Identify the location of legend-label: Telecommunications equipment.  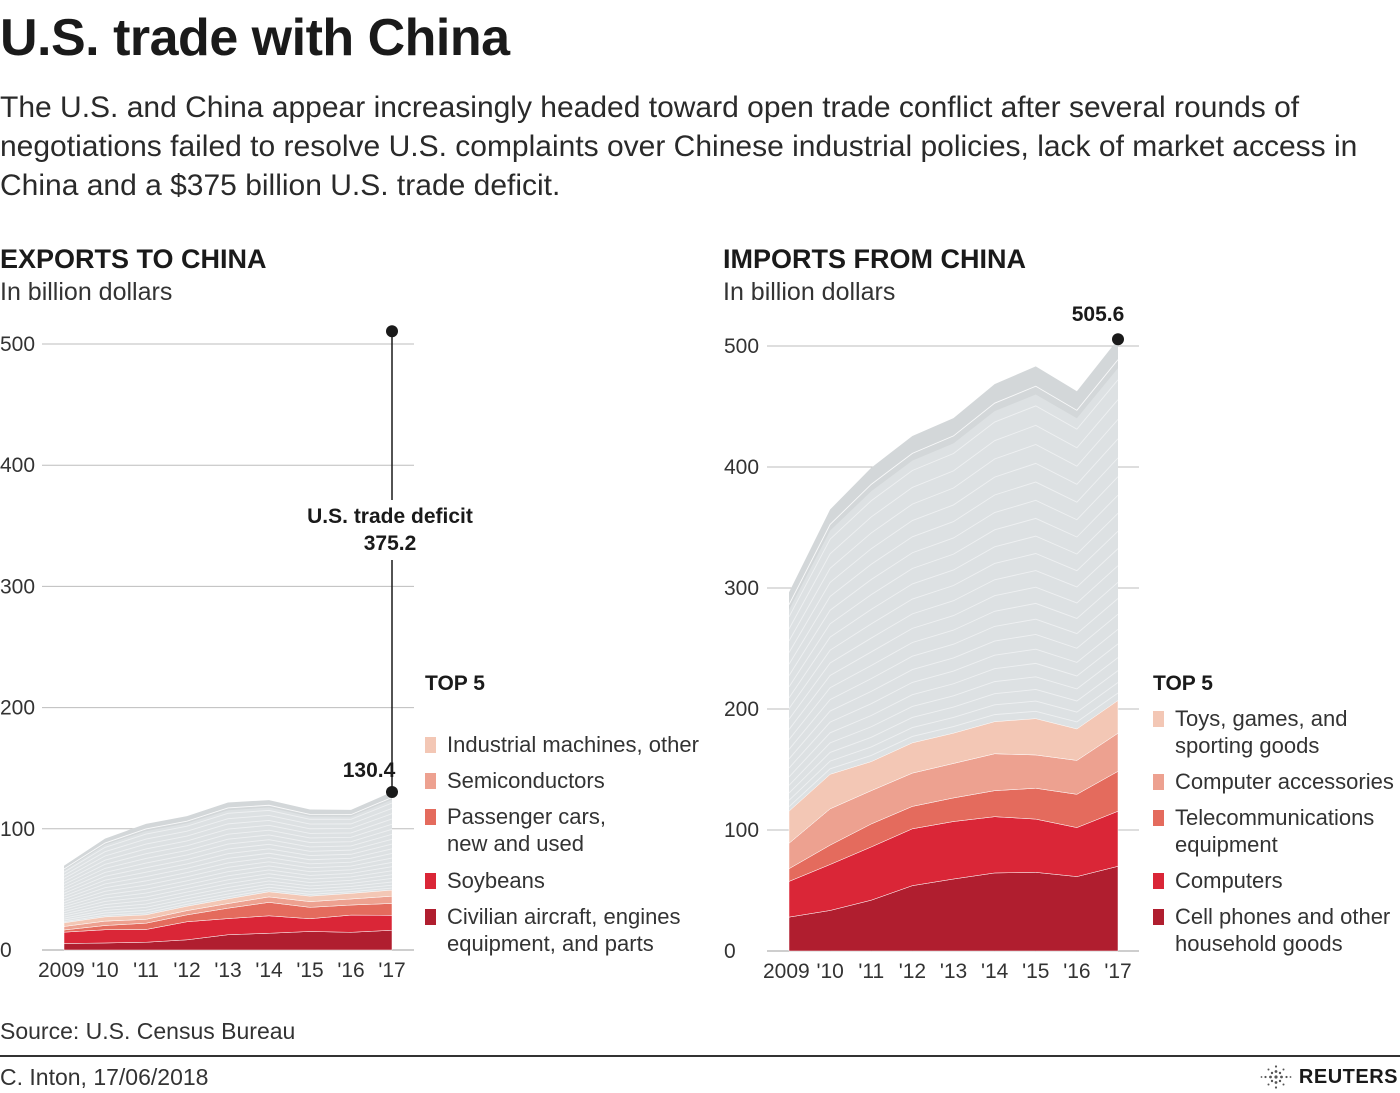
(1274, 831).